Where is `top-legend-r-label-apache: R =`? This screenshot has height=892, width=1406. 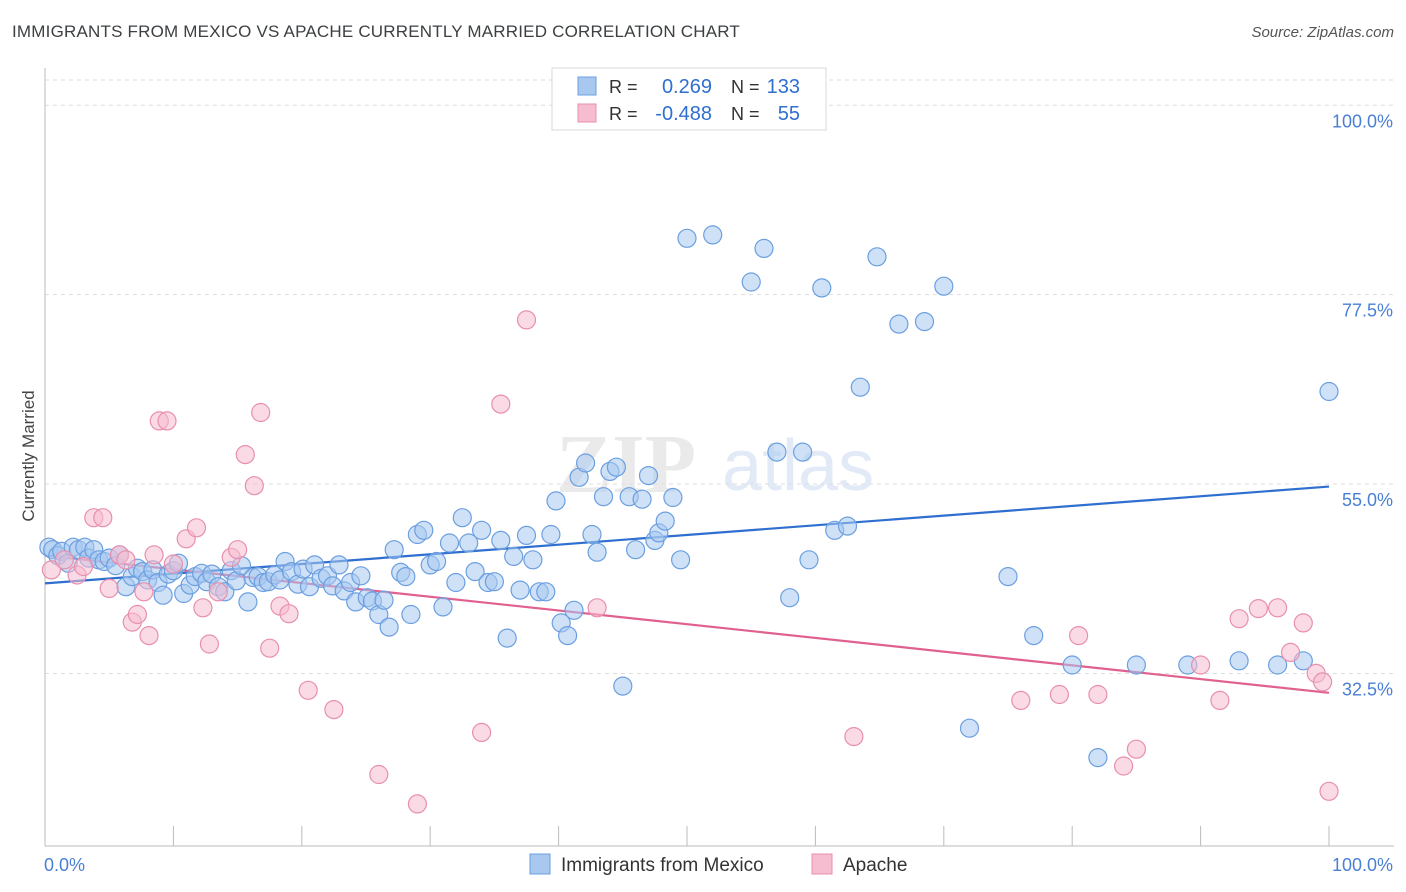 top-legend-r-label-apache: R = is located at coordinates (623, 114).